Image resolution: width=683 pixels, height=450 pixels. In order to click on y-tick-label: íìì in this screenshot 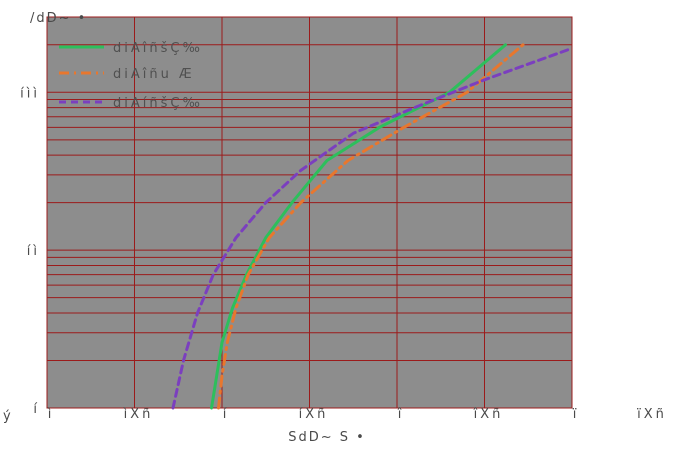, I will do `click(30, 93)`.